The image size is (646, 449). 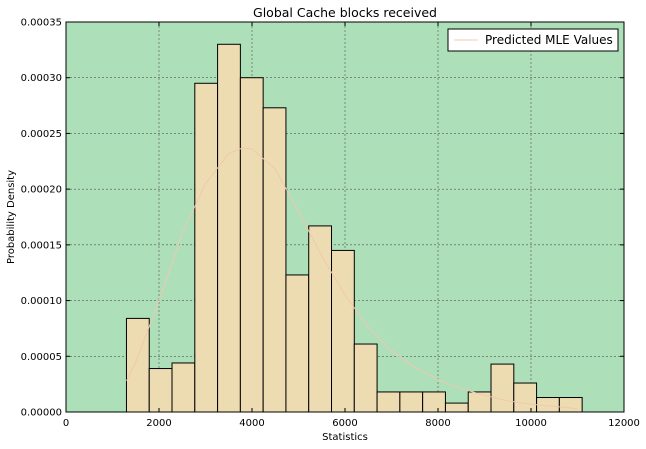 I want to click on y-tick-label: 0.00025, so click(x=41, y=134).